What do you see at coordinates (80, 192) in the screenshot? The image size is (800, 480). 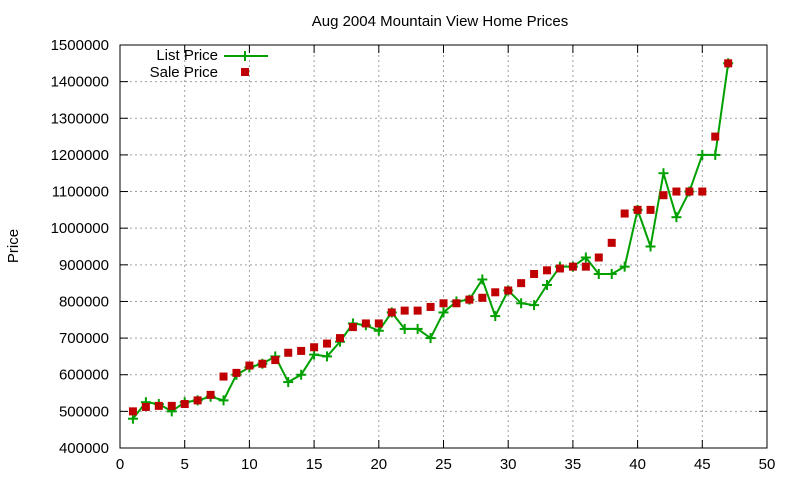 I see `y-tick-label: 1100000` at bounding box center [80, 192].